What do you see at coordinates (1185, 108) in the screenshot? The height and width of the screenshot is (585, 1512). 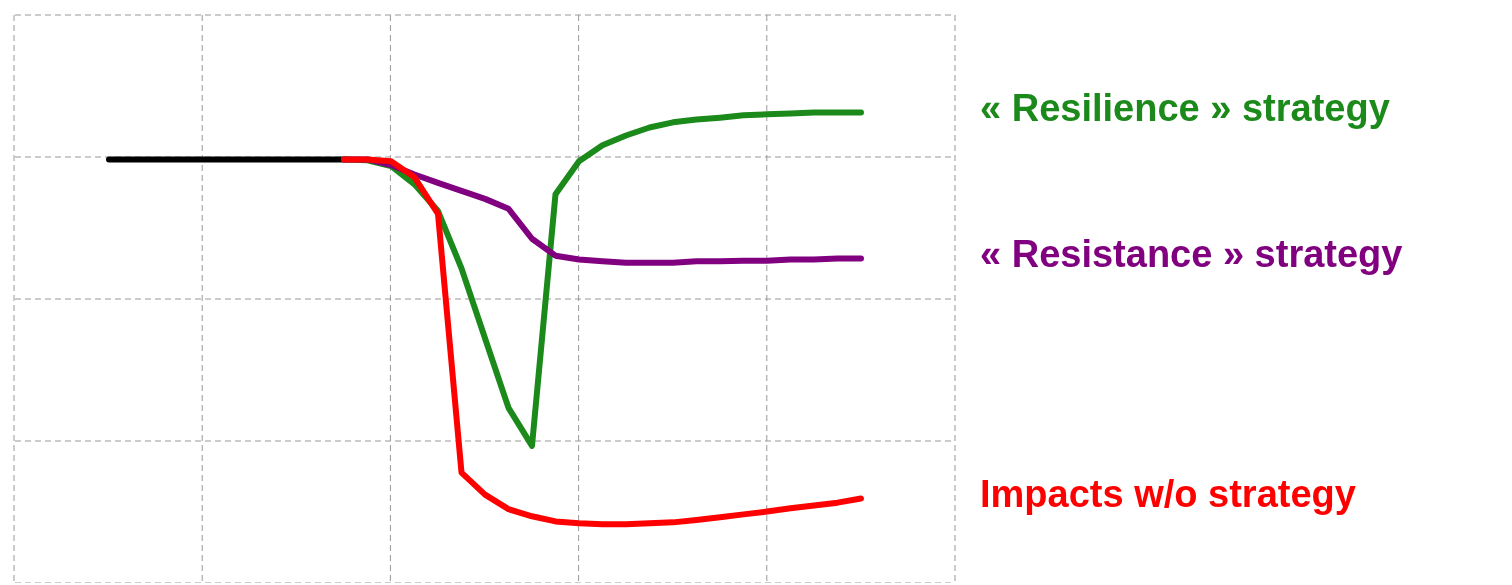 I see `text: « Resilience » strategy` at bounding box center [1185, 108].